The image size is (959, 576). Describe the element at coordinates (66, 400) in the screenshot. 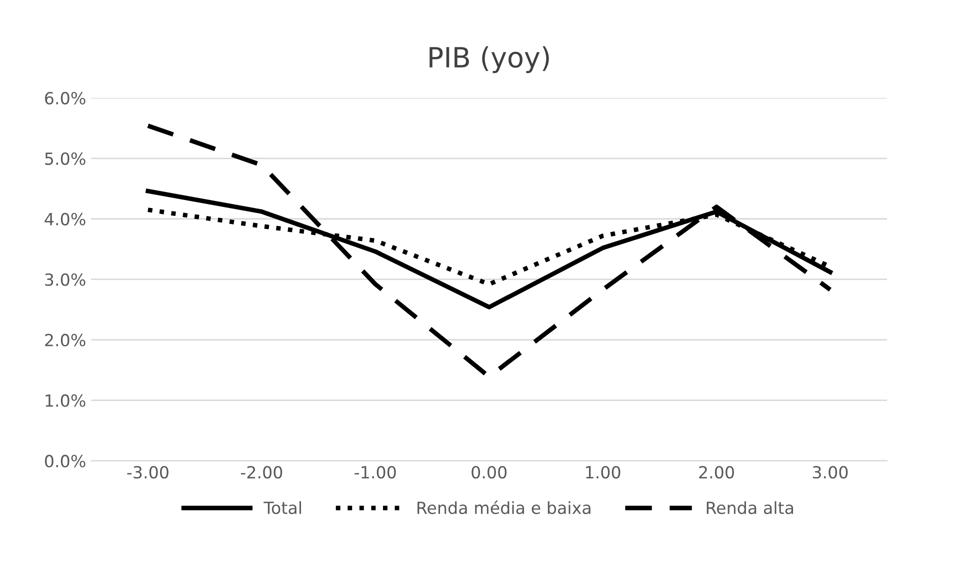

I see `y-tick-label: 1.0%` at that location.